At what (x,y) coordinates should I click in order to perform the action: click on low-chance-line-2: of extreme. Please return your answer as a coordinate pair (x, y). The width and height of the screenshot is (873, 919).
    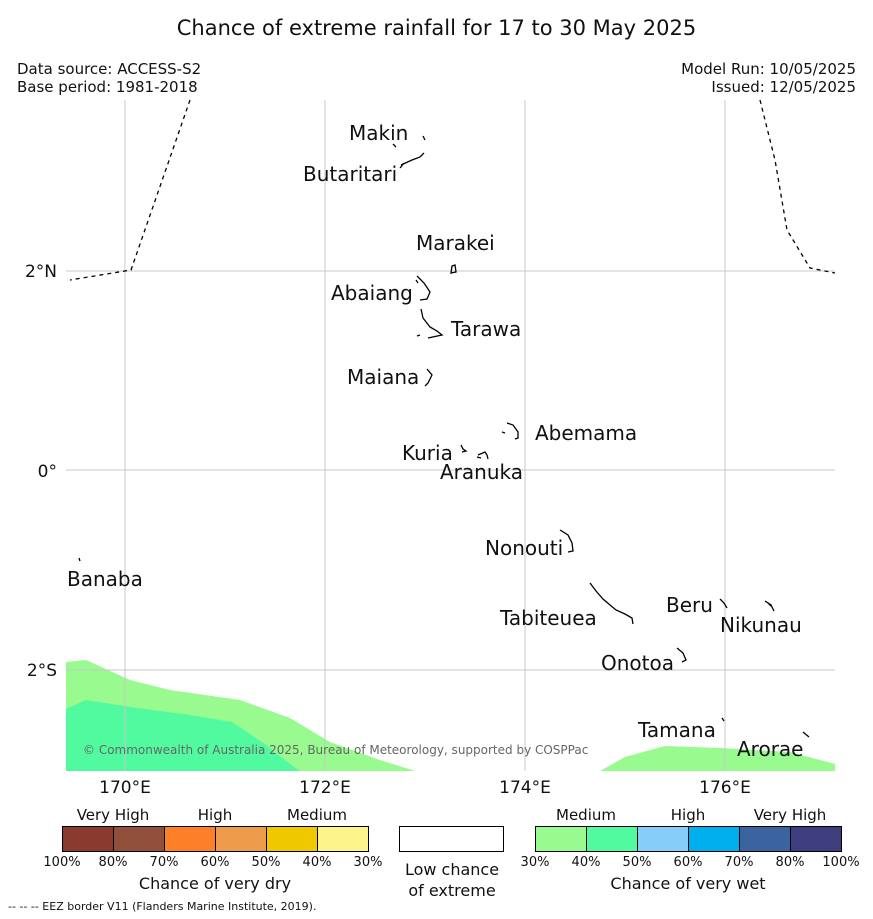
    Looking at the image, I should click on (452, 890).